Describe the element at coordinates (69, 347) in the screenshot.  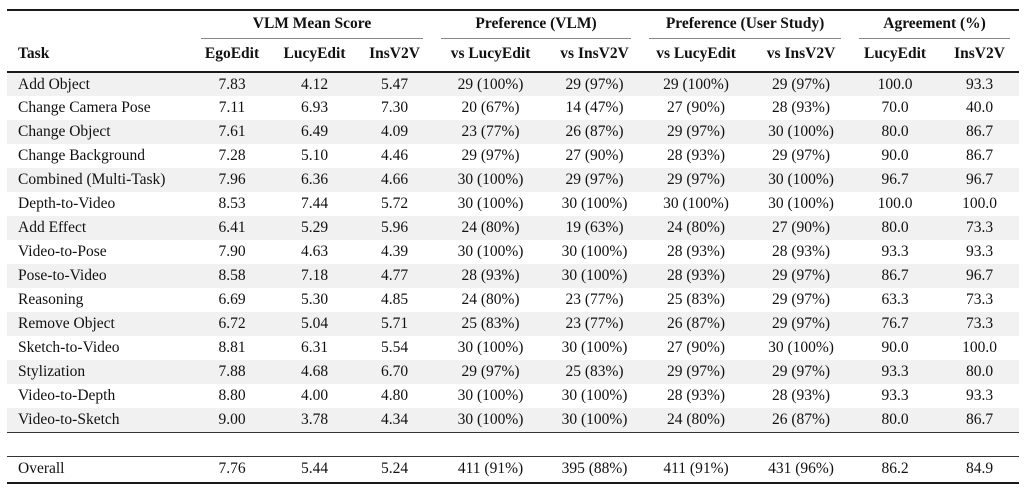
I see `task-cell: Sketch-to-Video` at that location.